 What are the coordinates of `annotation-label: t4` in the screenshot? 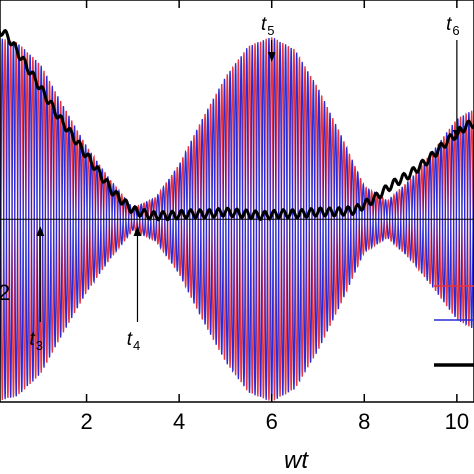 It's located at (134, 341).